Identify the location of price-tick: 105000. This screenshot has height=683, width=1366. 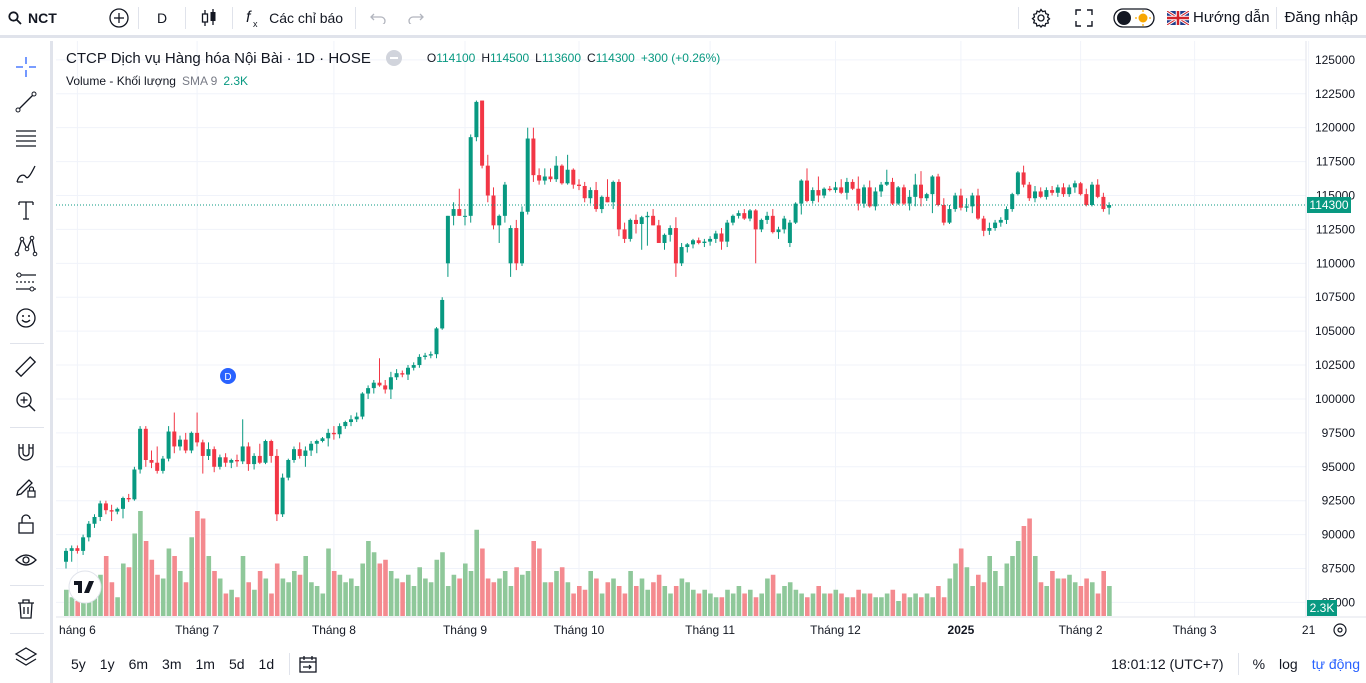
(1335, 331).